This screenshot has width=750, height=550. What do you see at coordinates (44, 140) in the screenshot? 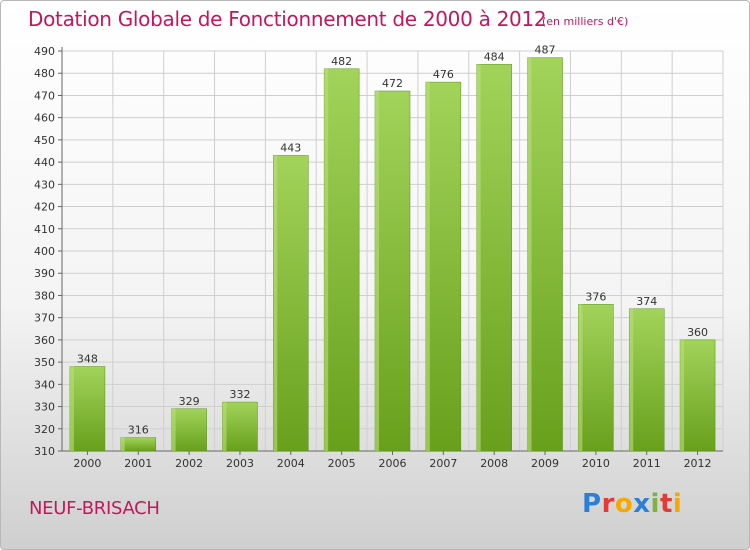
I see `y-tick-label: 450` at bounding box center [44, 140].